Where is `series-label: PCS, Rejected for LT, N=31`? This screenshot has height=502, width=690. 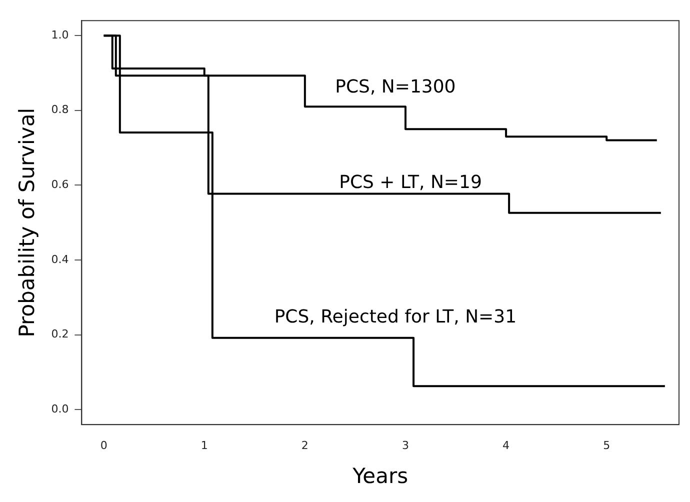 series-label: PCS, Rejected for LT, N=31 is located at coordinates (395, 317).